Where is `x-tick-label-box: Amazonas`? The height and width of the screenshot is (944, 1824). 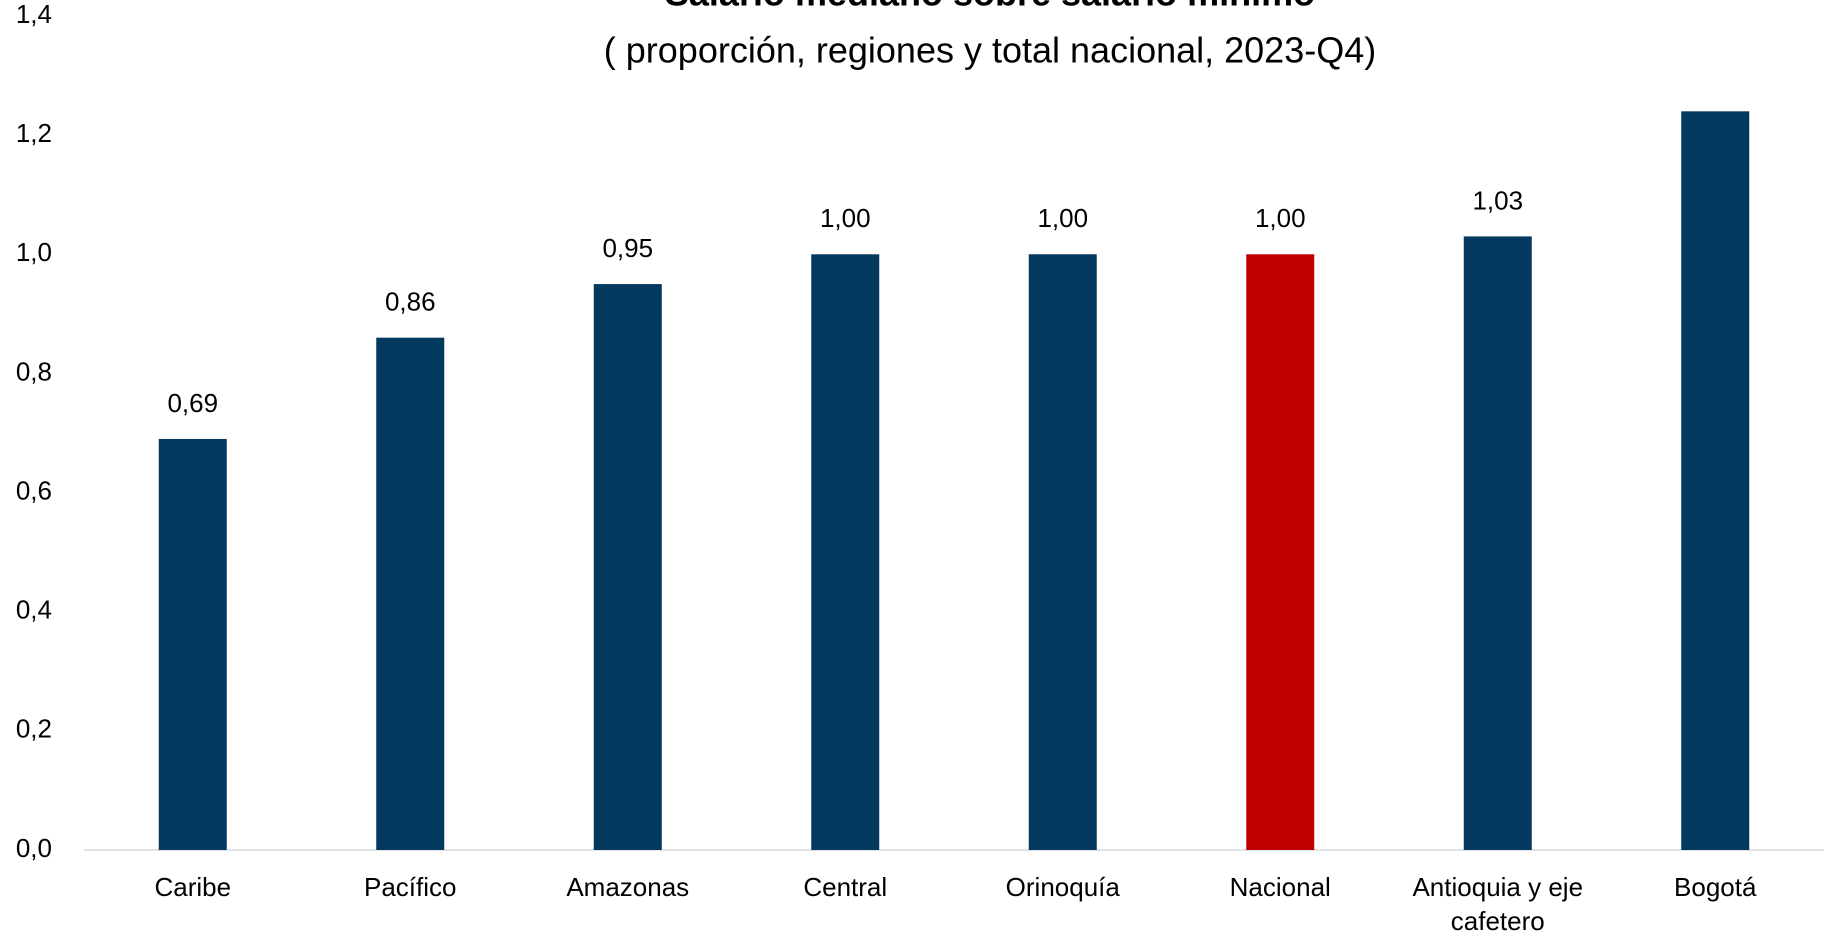 x-tick-label-box: Amazonas is located at coordinates (628, 887).